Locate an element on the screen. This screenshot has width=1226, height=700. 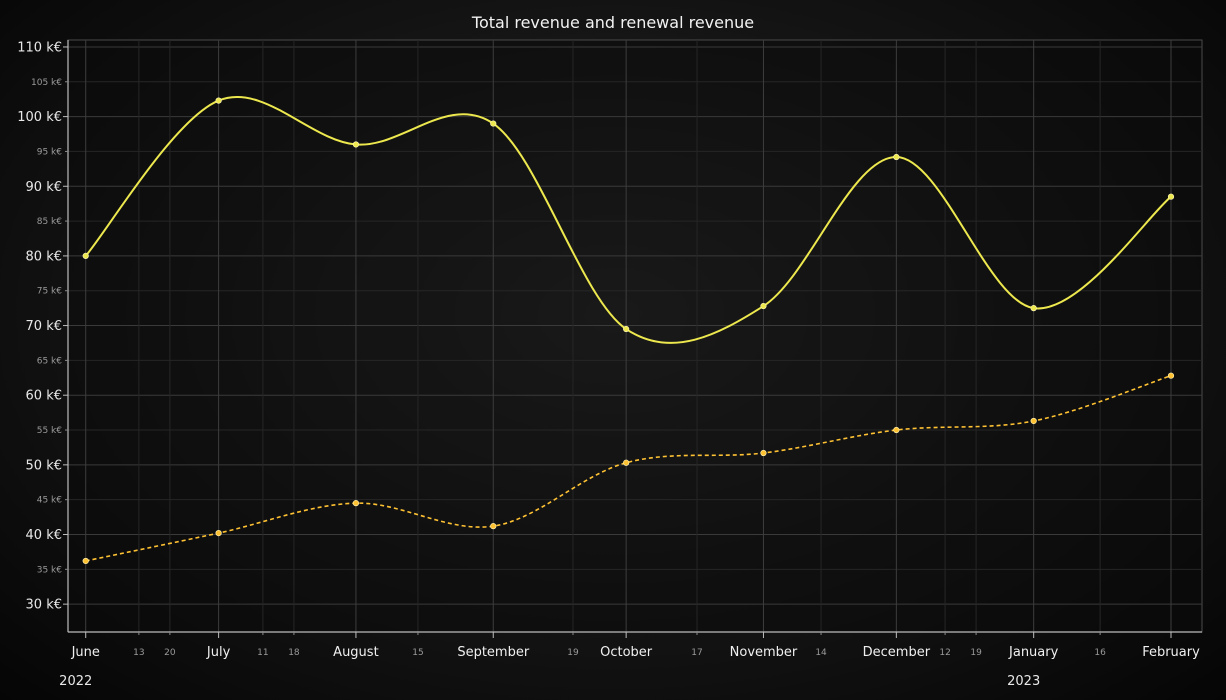
y-tick-minor-label: 45 k€ is located at coordinates (50, 501).